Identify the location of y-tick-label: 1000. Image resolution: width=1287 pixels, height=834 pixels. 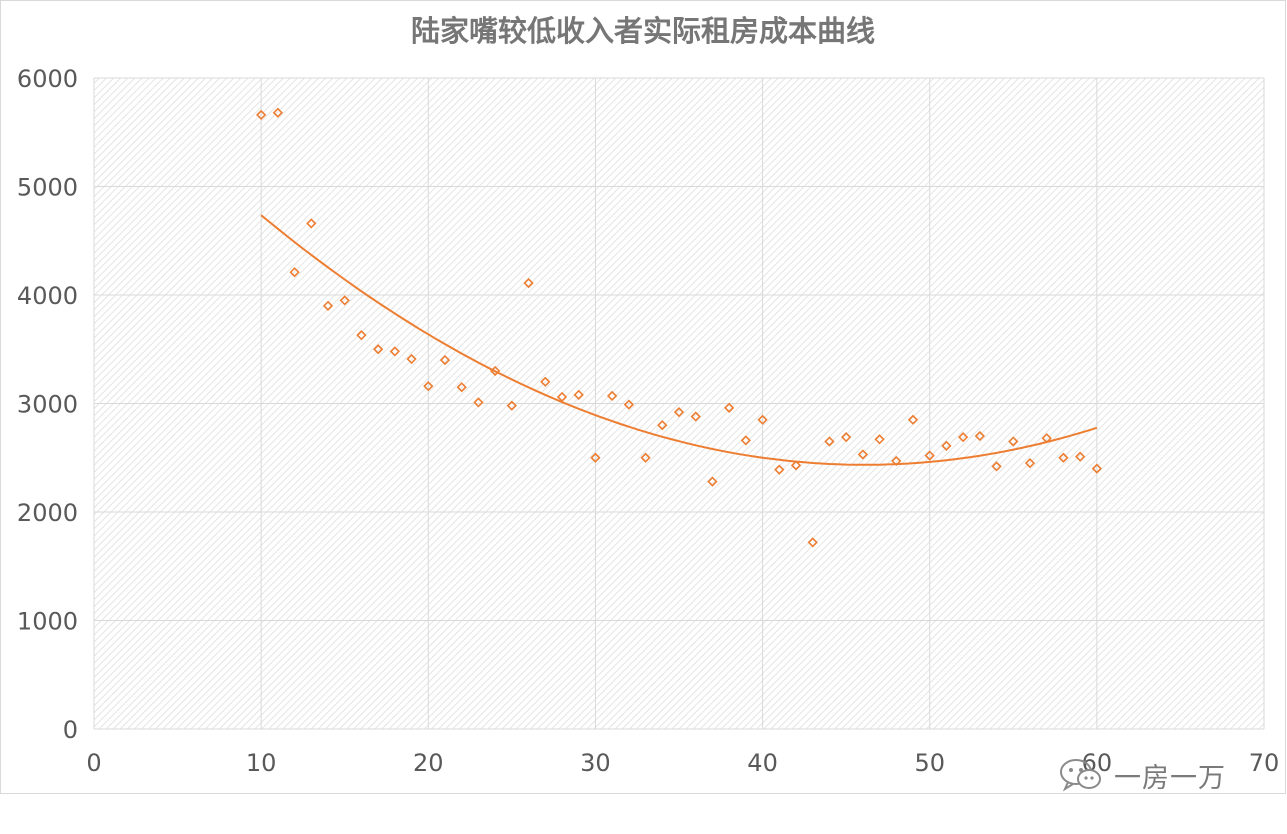
(47, 622).